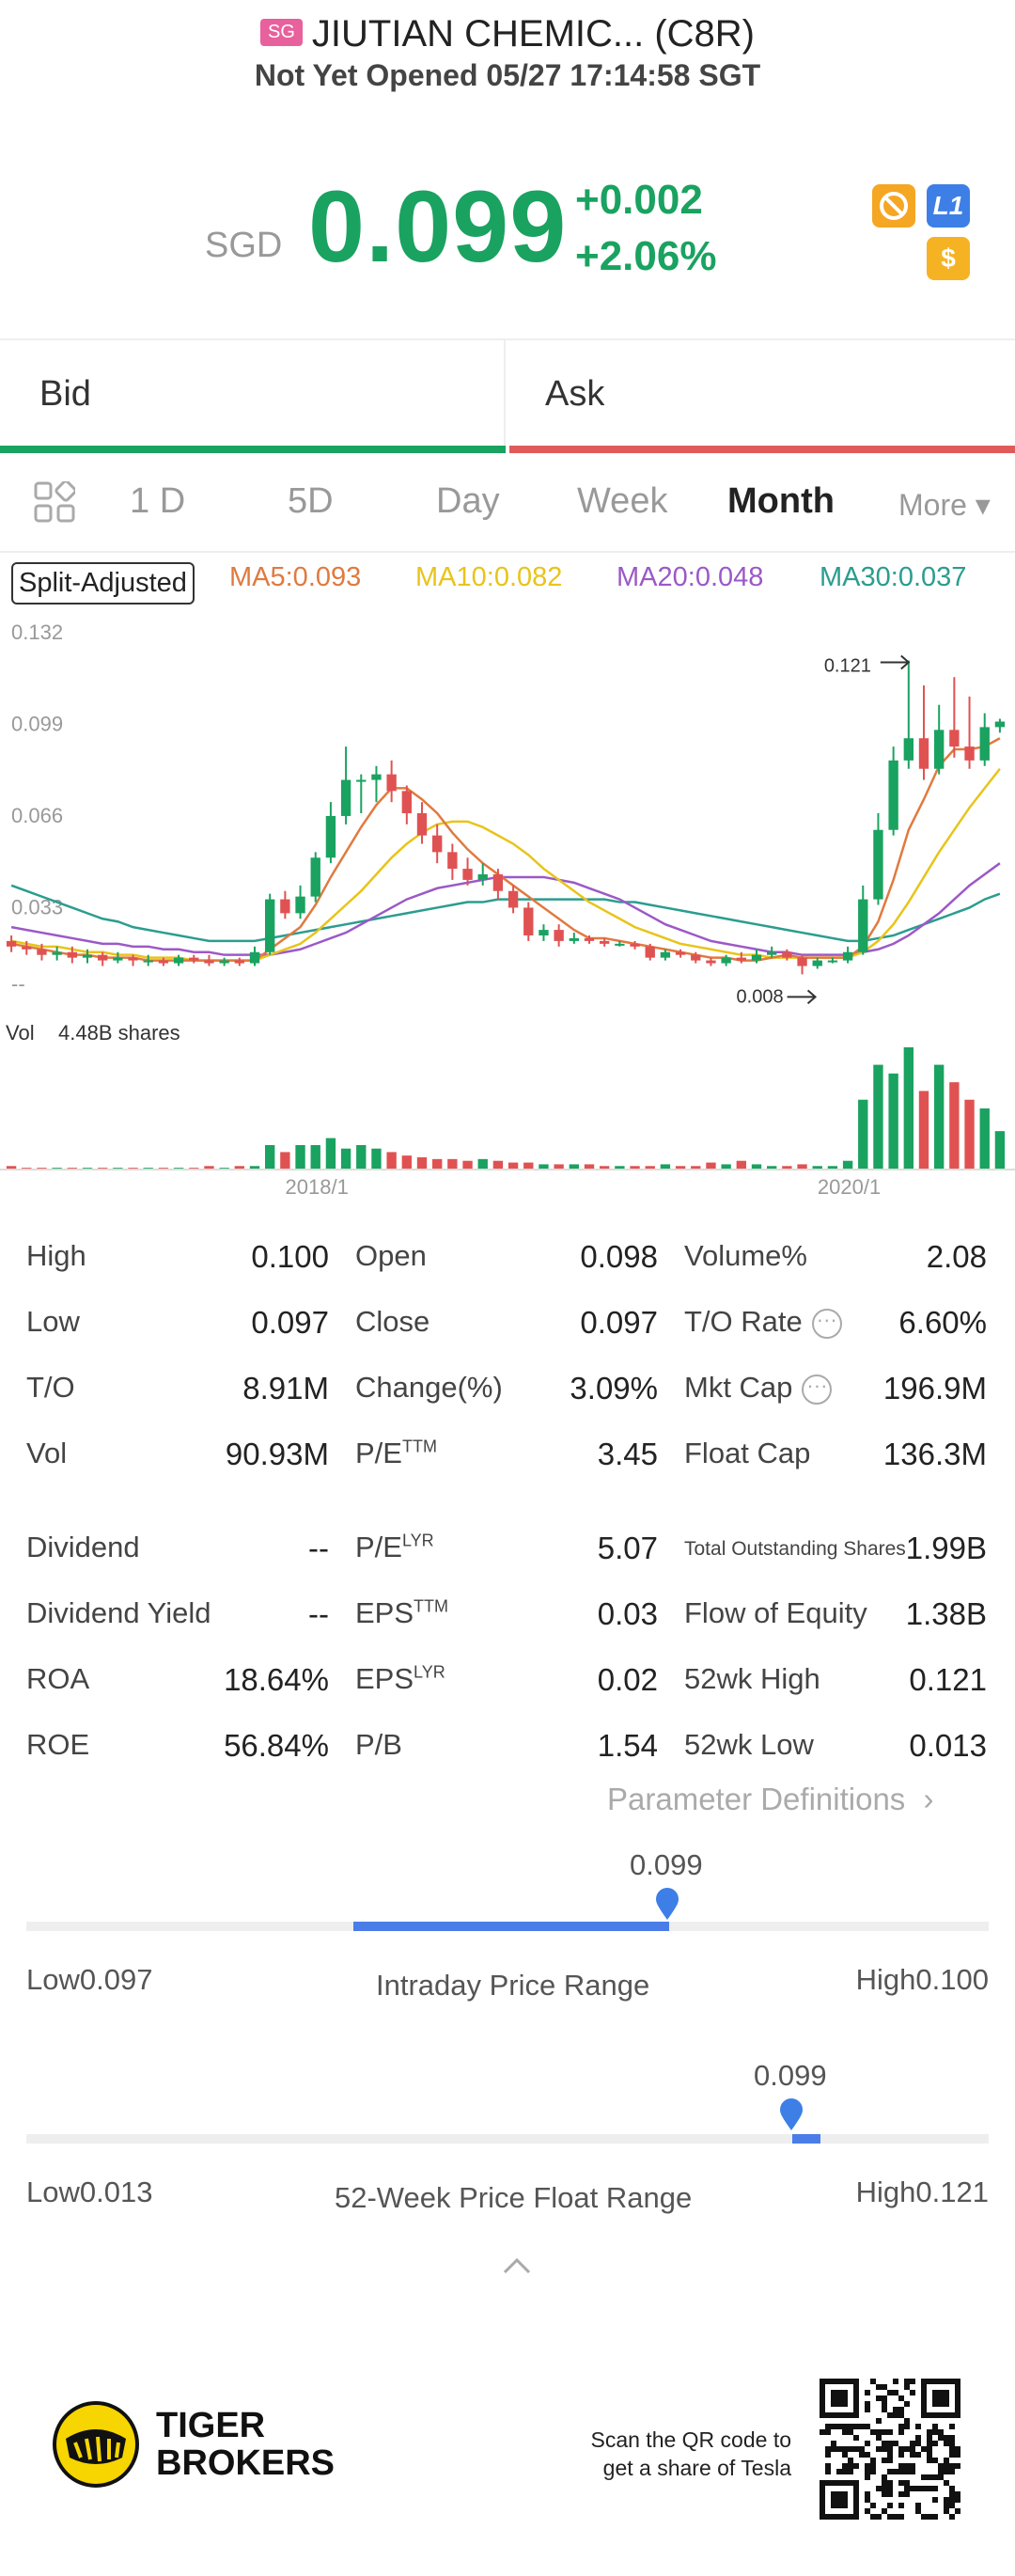 The height and width of the screenshot is (2576, 1015). What do you see at coordinates (378, 1453) in the screenshot?
I see `stat-label-text: P/E` at bounding box center [378, 1453].